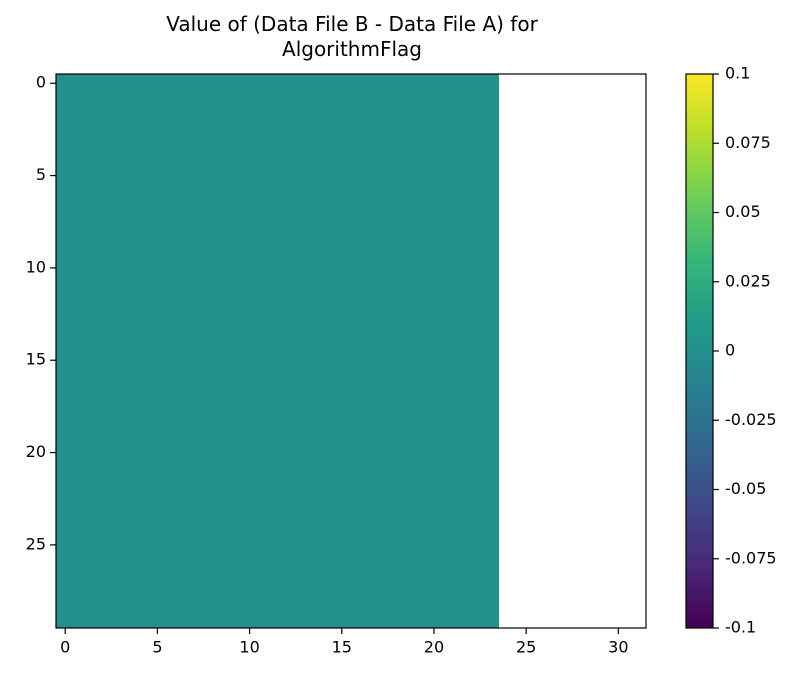 The width and height of the screenshot is (809, 678). What do you see at coordinates (618, 647) in the screenshot?
I see `x-tick-label: 30` at bounding box center [618, 647].